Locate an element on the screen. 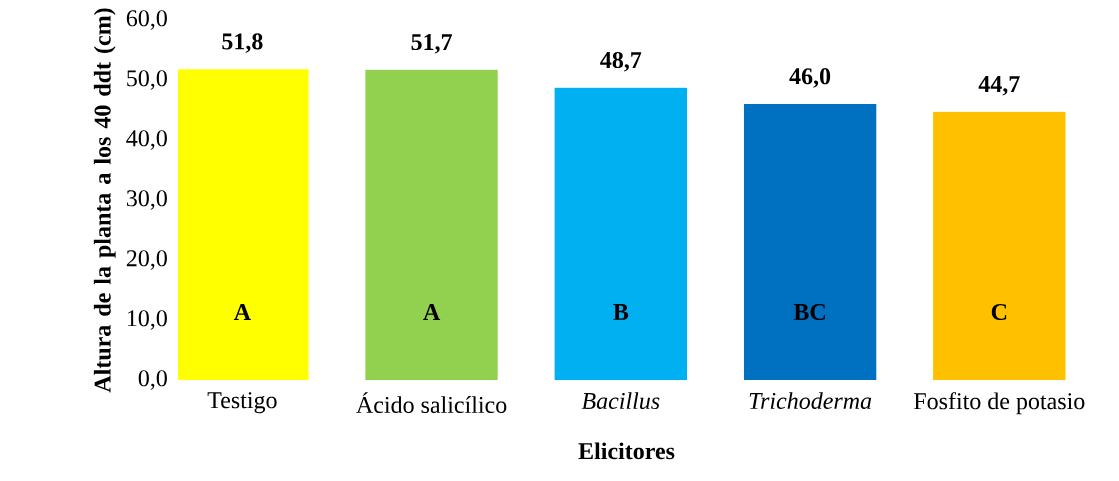  y-tick-label: 20,0 is located at coordinates (146, 260).